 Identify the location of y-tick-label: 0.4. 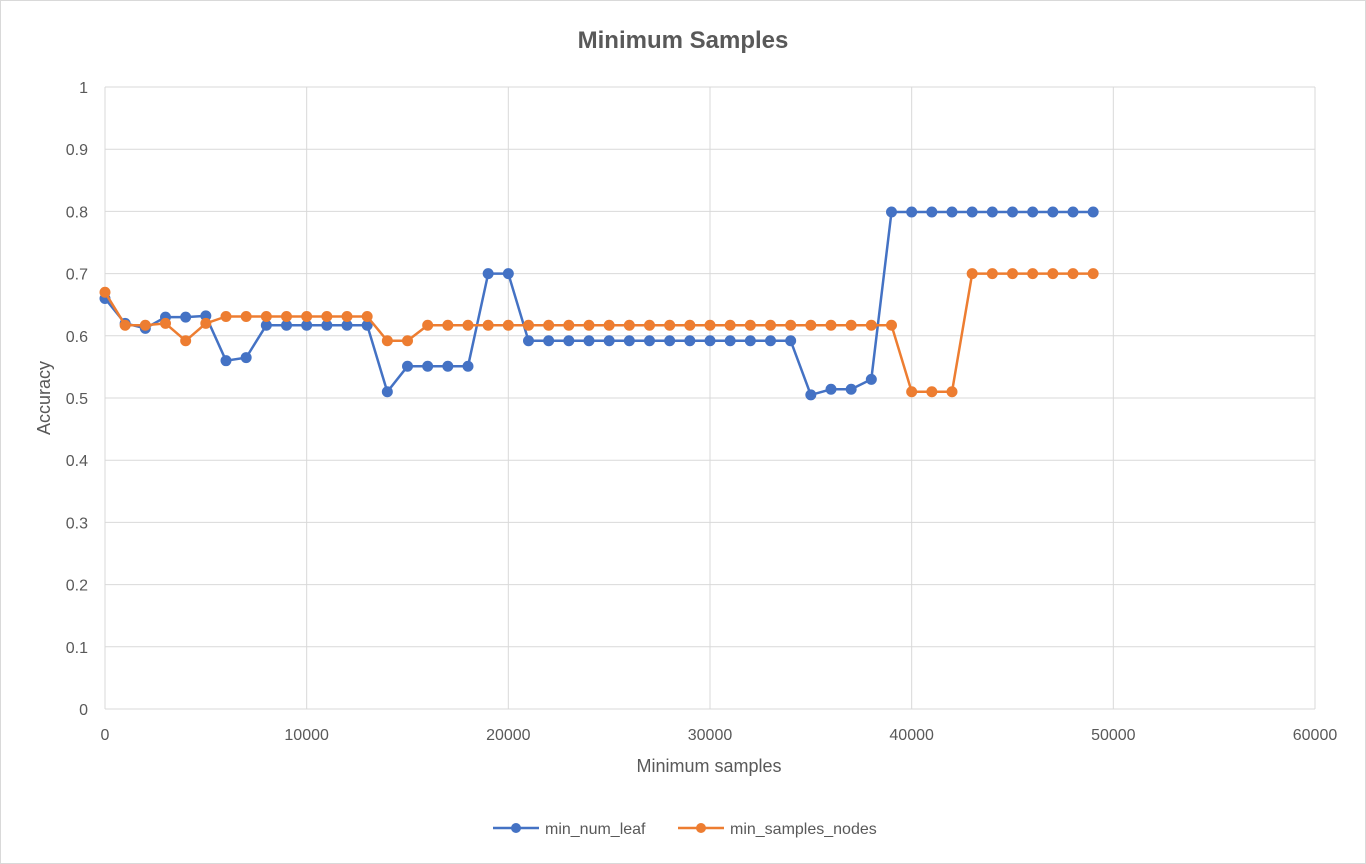
(77, 461).